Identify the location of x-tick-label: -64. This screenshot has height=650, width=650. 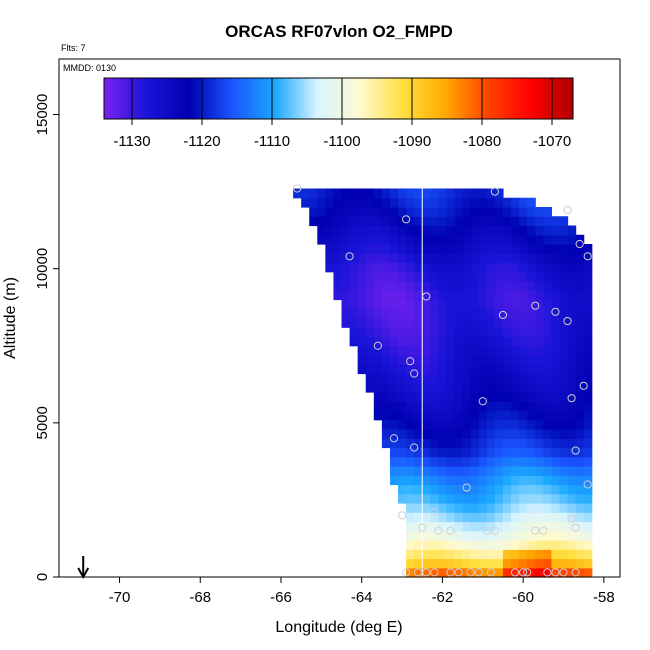
(362, 597).